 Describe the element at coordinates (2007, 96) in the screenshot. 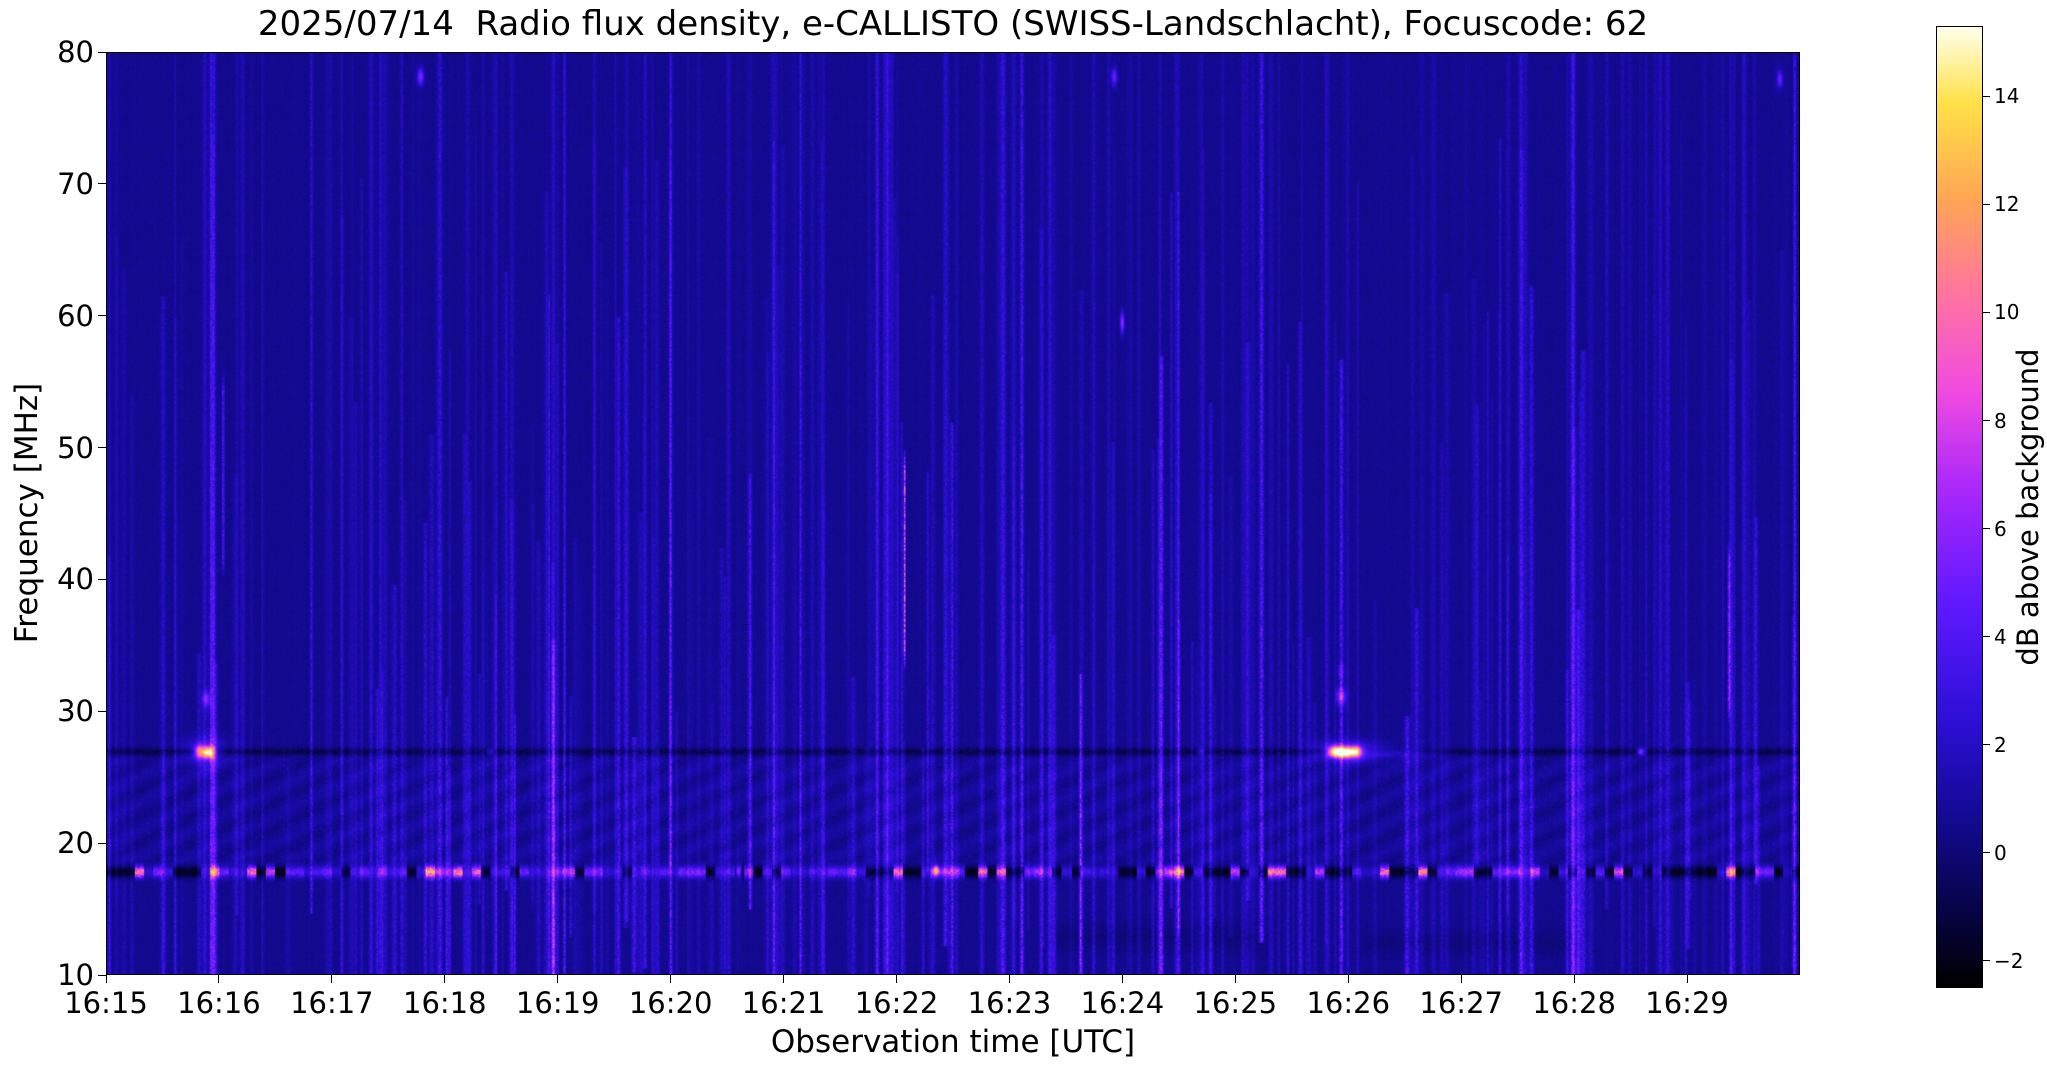

I see `colorbar-tick-label: 14` at that location.